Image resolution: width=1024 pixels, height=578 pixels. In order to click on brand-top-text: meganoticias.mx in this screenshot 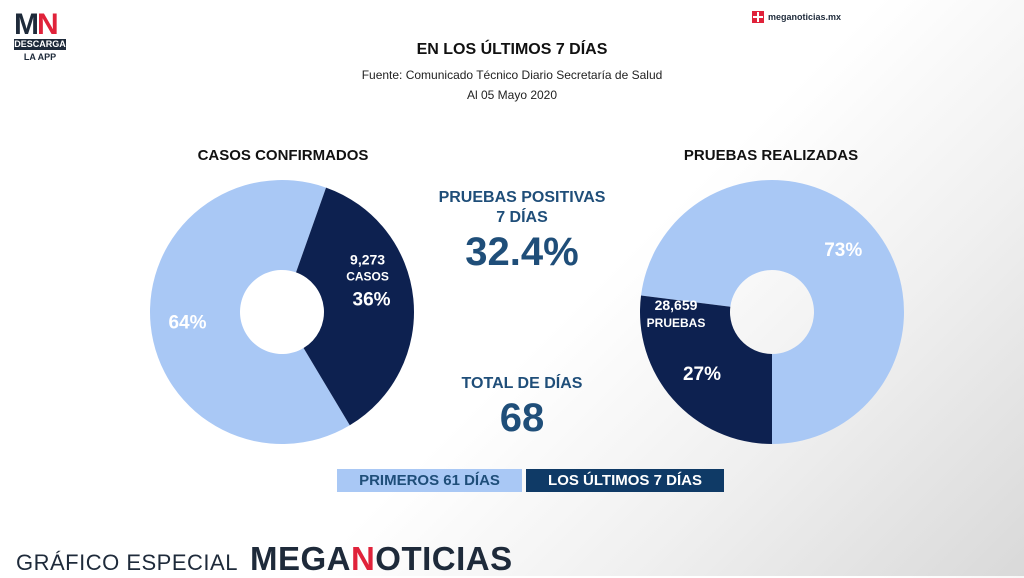, I will do `click(805, 17)`.